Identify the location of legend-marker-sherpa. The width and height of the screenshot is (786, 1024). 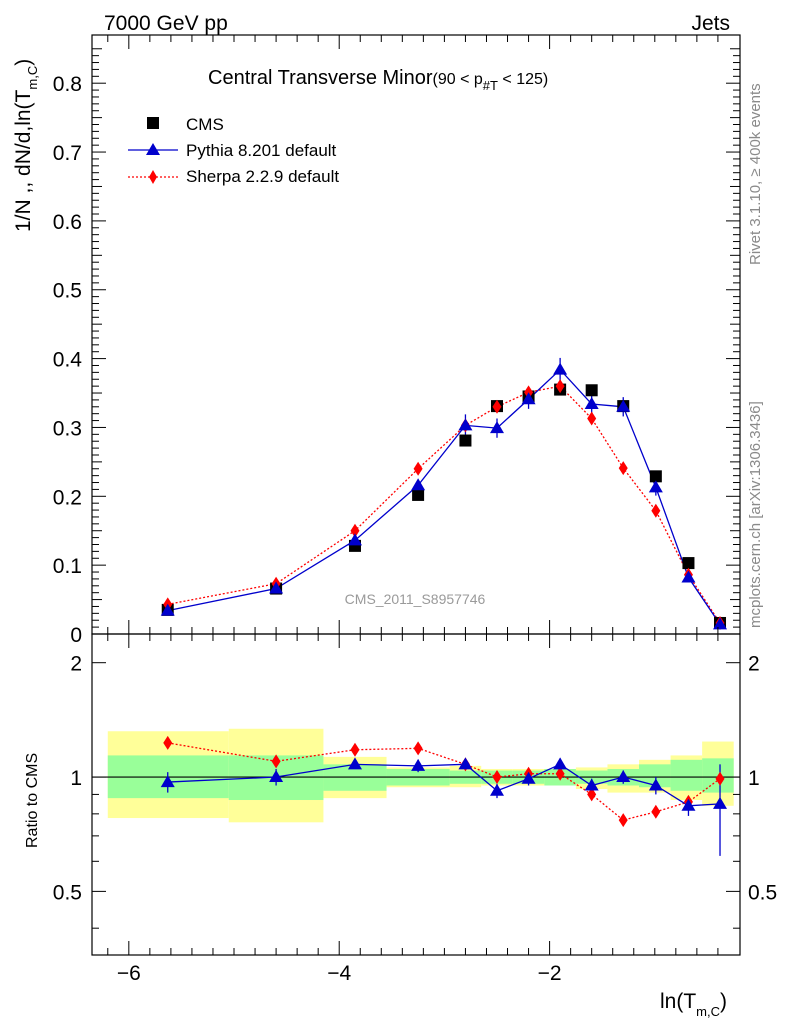
(153, 177).